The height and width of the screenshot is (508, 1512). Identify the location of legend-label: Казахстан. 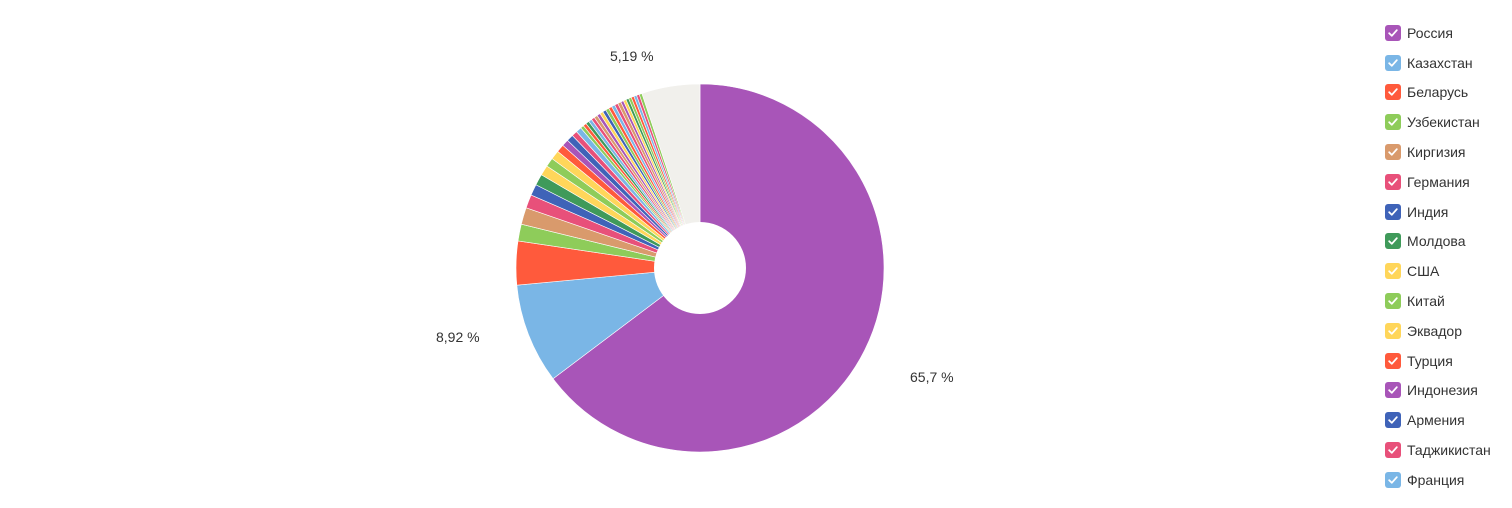
(1440, 62).